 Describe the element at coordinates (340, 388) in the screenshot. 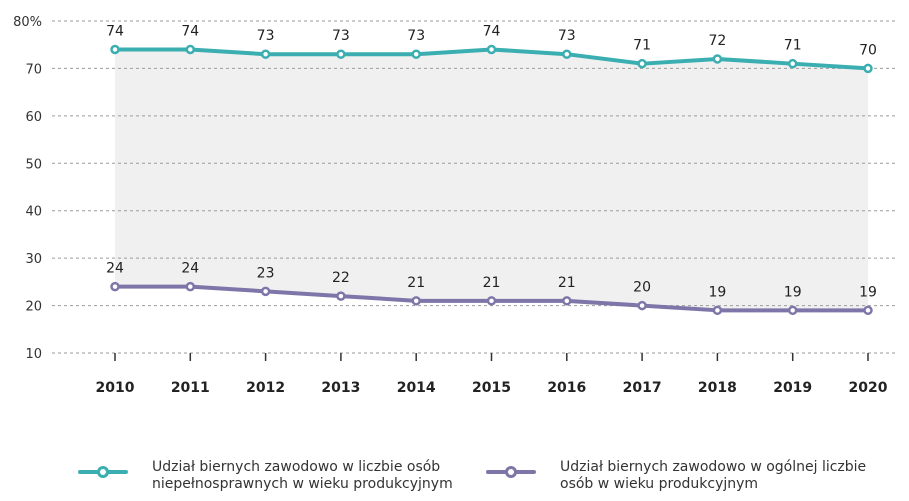

I see `x-tick-label: 2013` at that location.